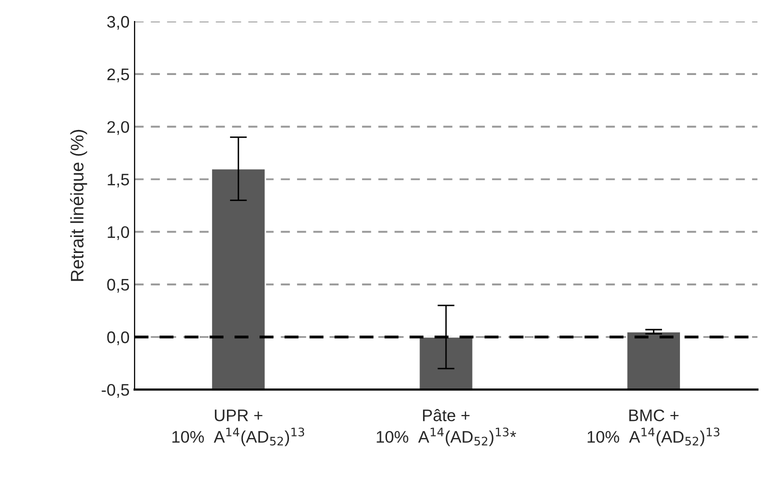 The width and height of the screenshot is (769, 478). What do you see at coordinates (654, 427) in the screenshot?
I see `x-tick-label: BMC + 10% A$^{14}$(AD$_{52}$)$^{13}$` at bounding box center [654, 427].